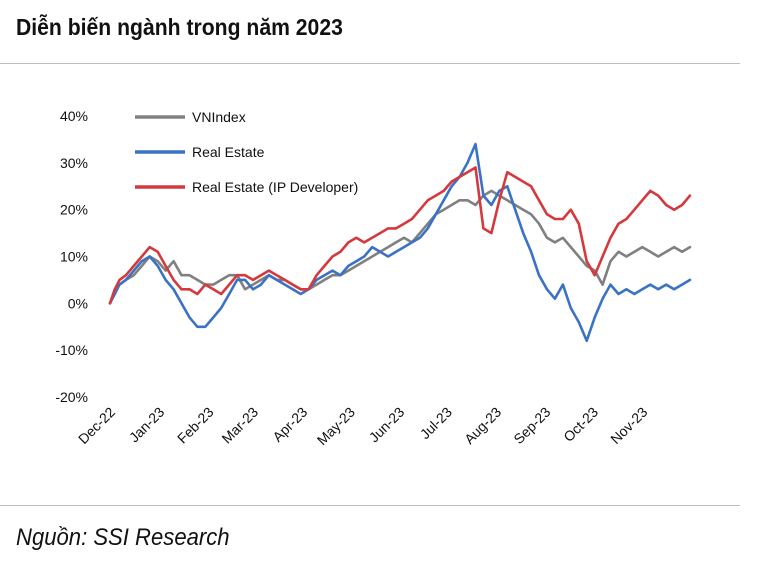 This screenshot has height=582, width=768. I want to click on source-note: Nguồn: SSI Research, so click(123, 537).